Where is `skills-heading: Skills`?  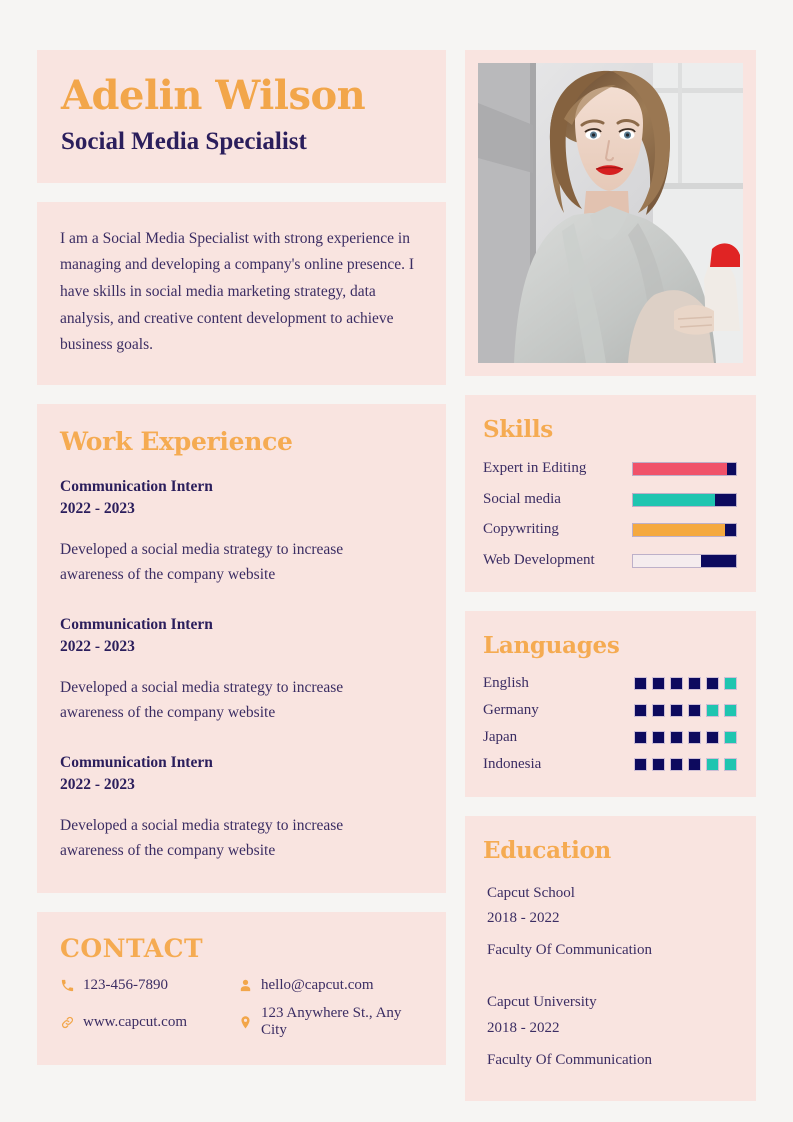
skills-heading: Skills is located at coordinates (518, 429).